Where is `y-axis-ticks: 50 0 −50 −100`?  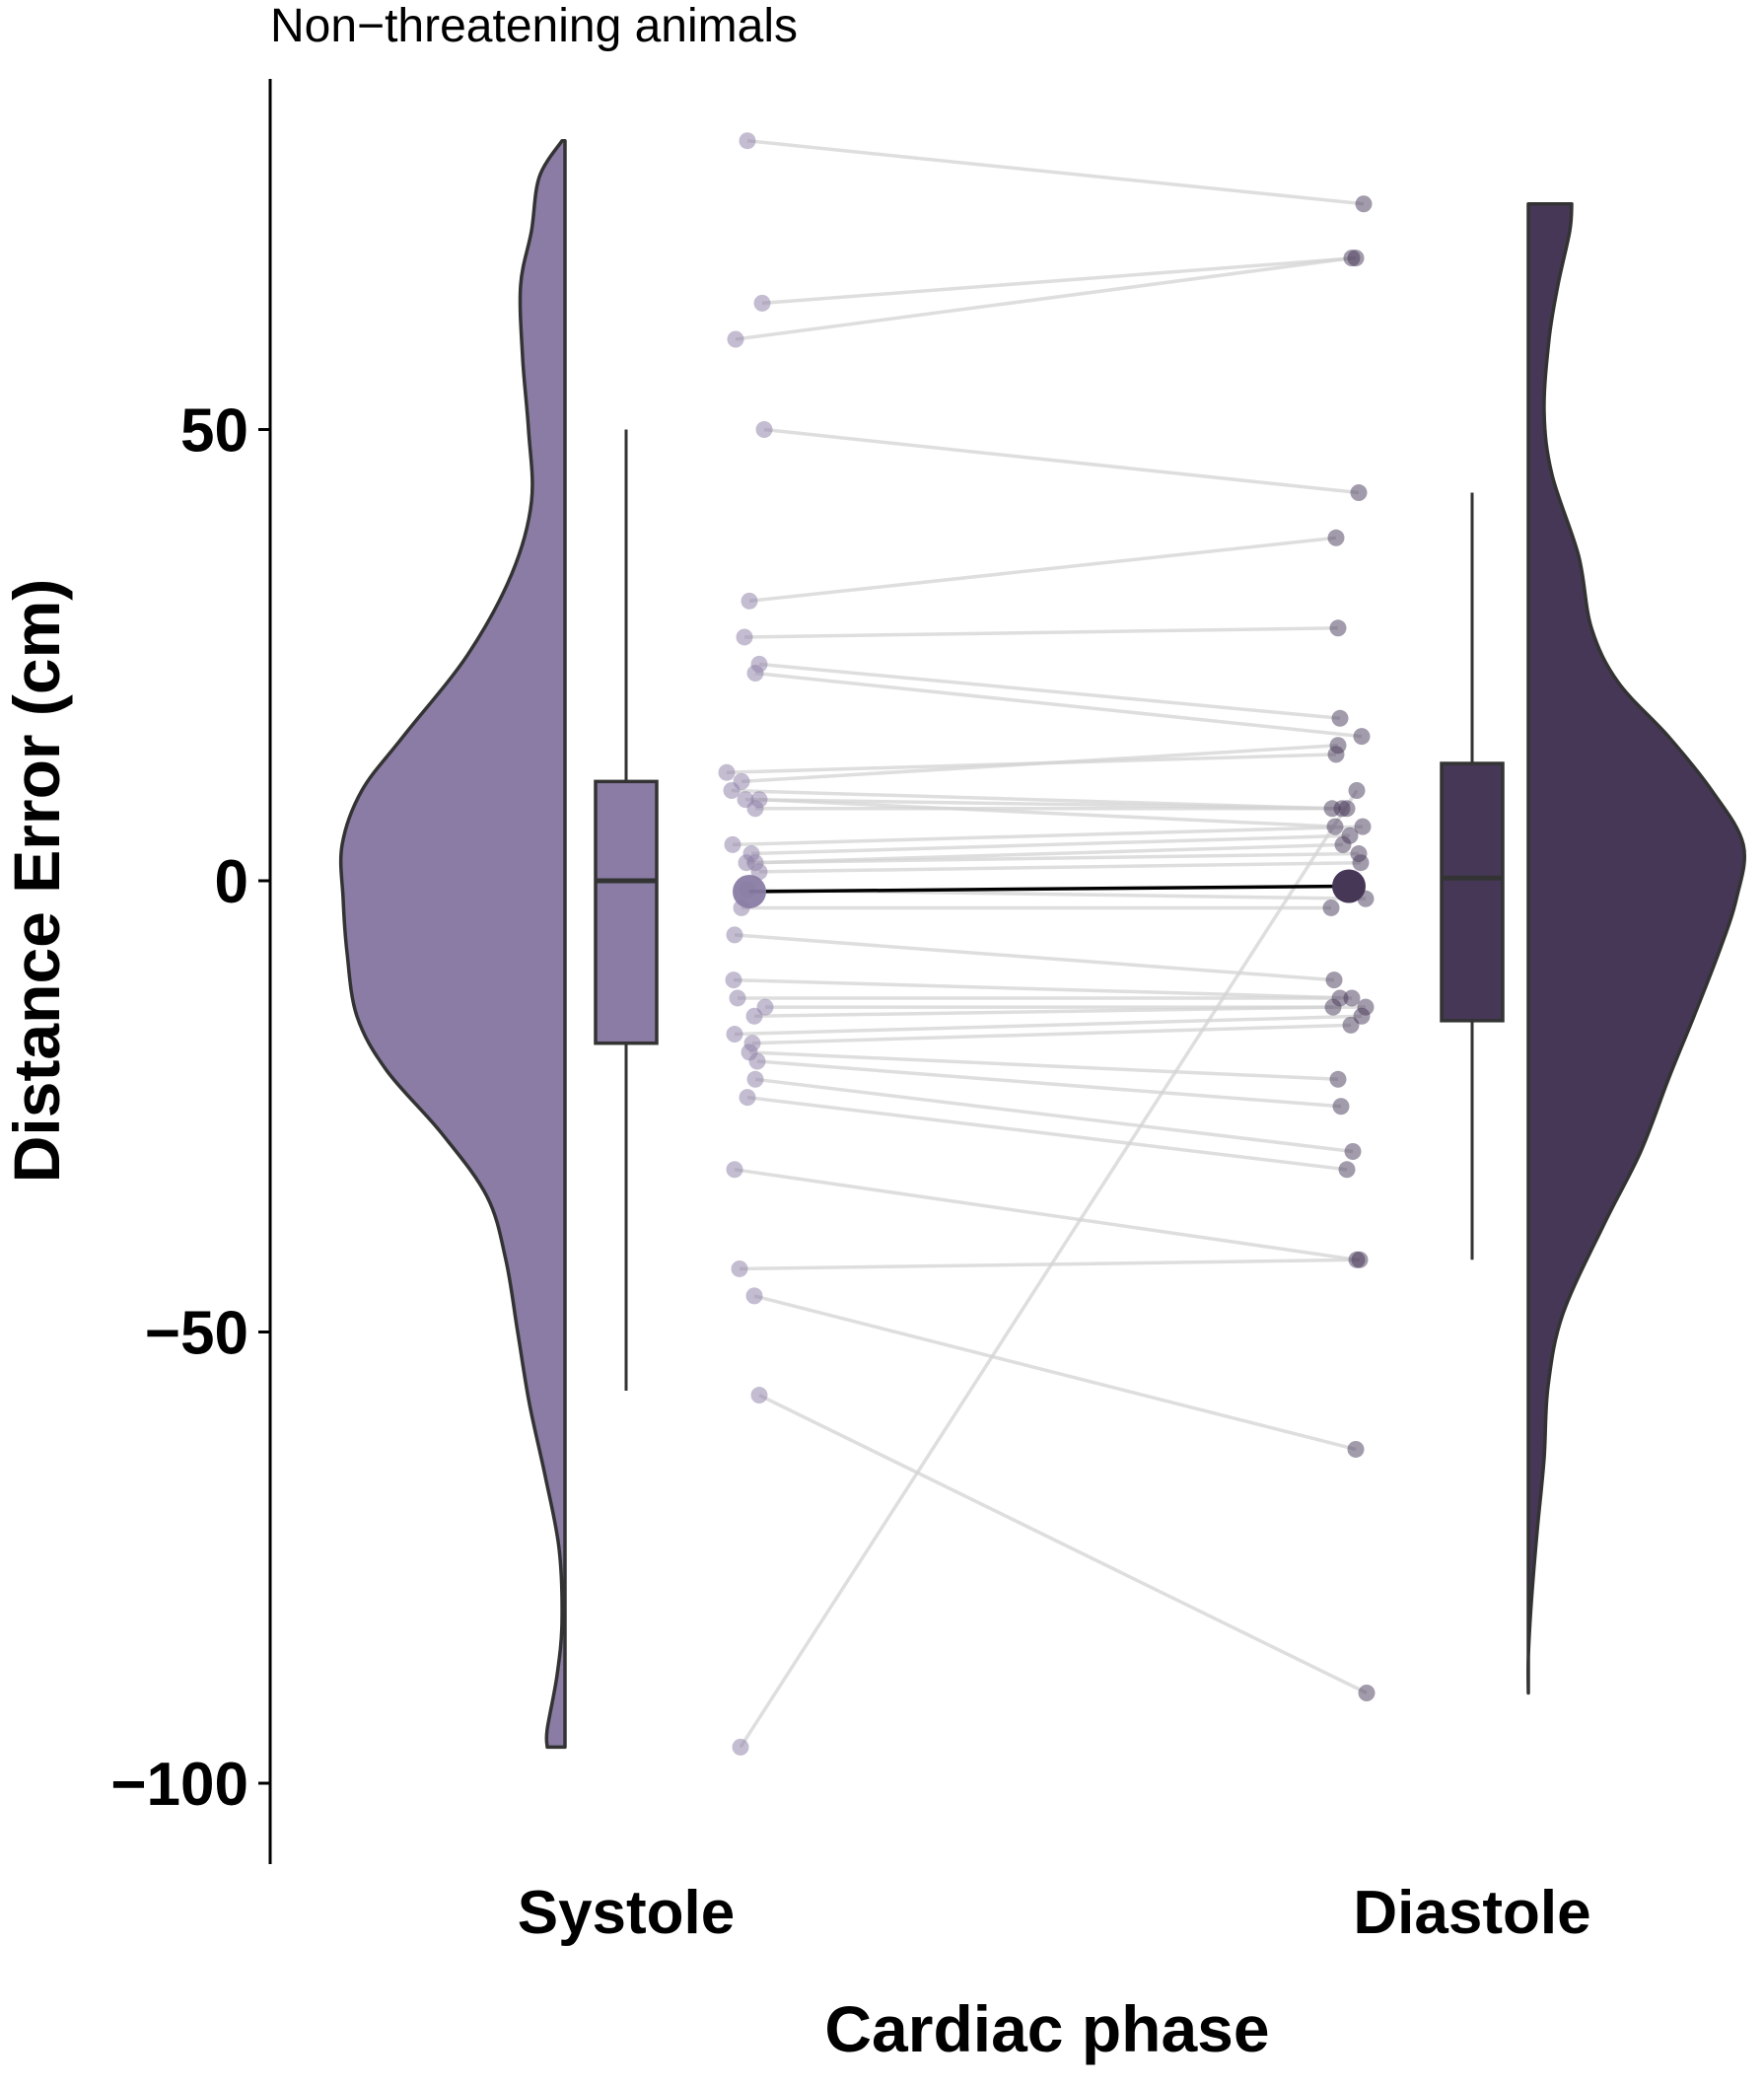
y-axis-ticks: 50 0 −50 −100 is located at coordinates (190, 1108).